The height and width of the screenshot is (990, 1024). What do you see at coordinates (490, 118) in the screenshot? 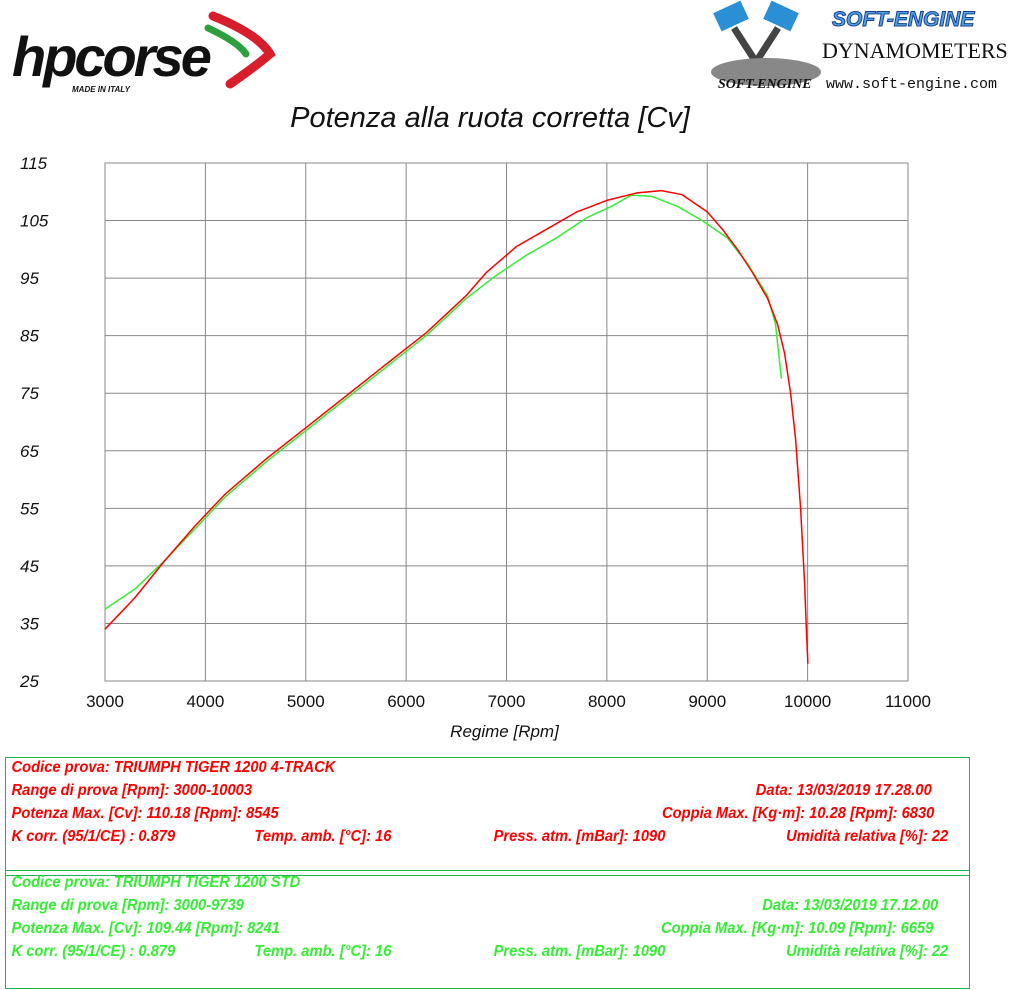
I see `chart-title: Potenza alla ruota corretta [Cv]` at bounding box center [490, 118].